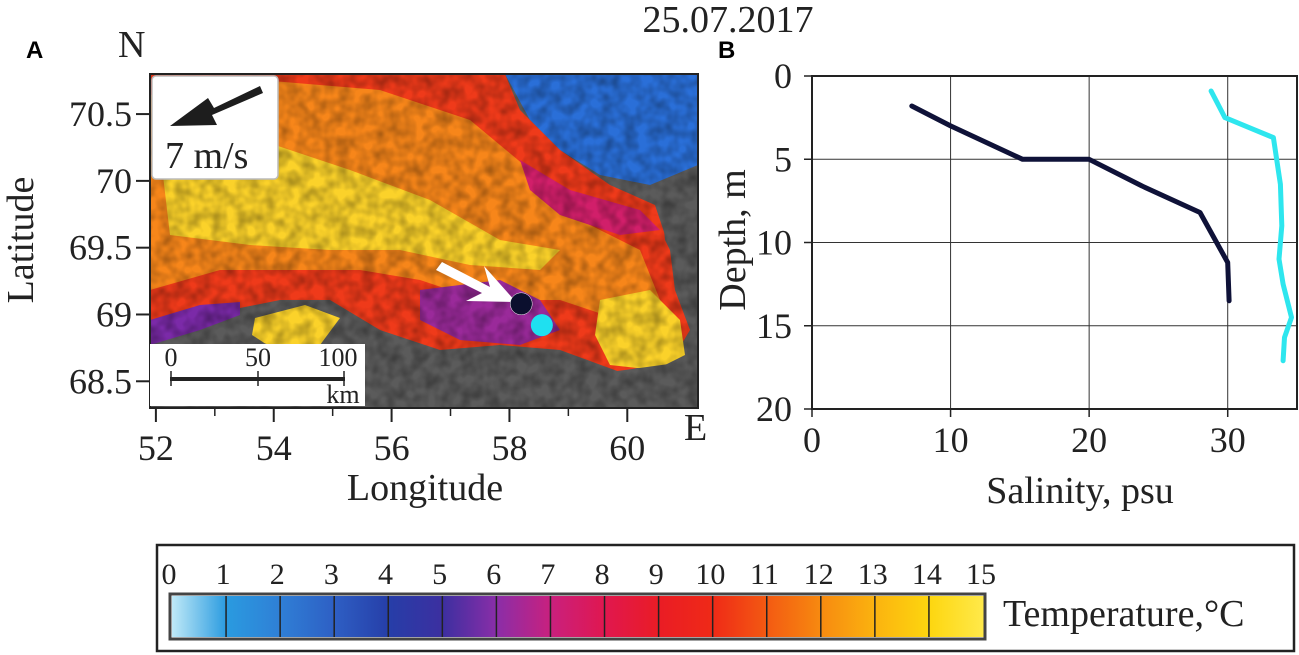 Image resolution: width=1299 pixels, height=655 pixels. I want to click on colorbar-tick-label: 15, so click(981, 574).